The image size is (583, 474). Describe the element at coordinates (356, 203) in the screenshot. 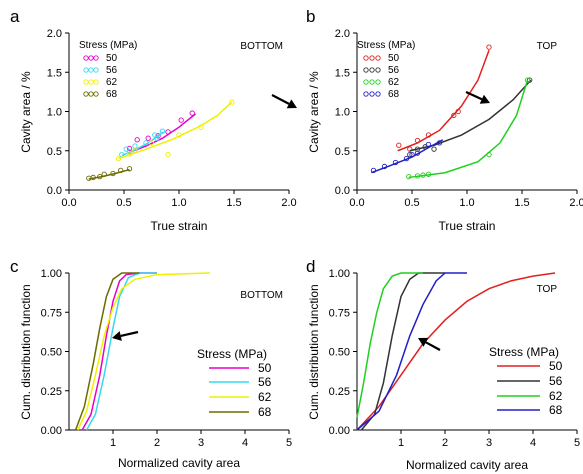

I see `x-tick-label: 0.0` at that location.